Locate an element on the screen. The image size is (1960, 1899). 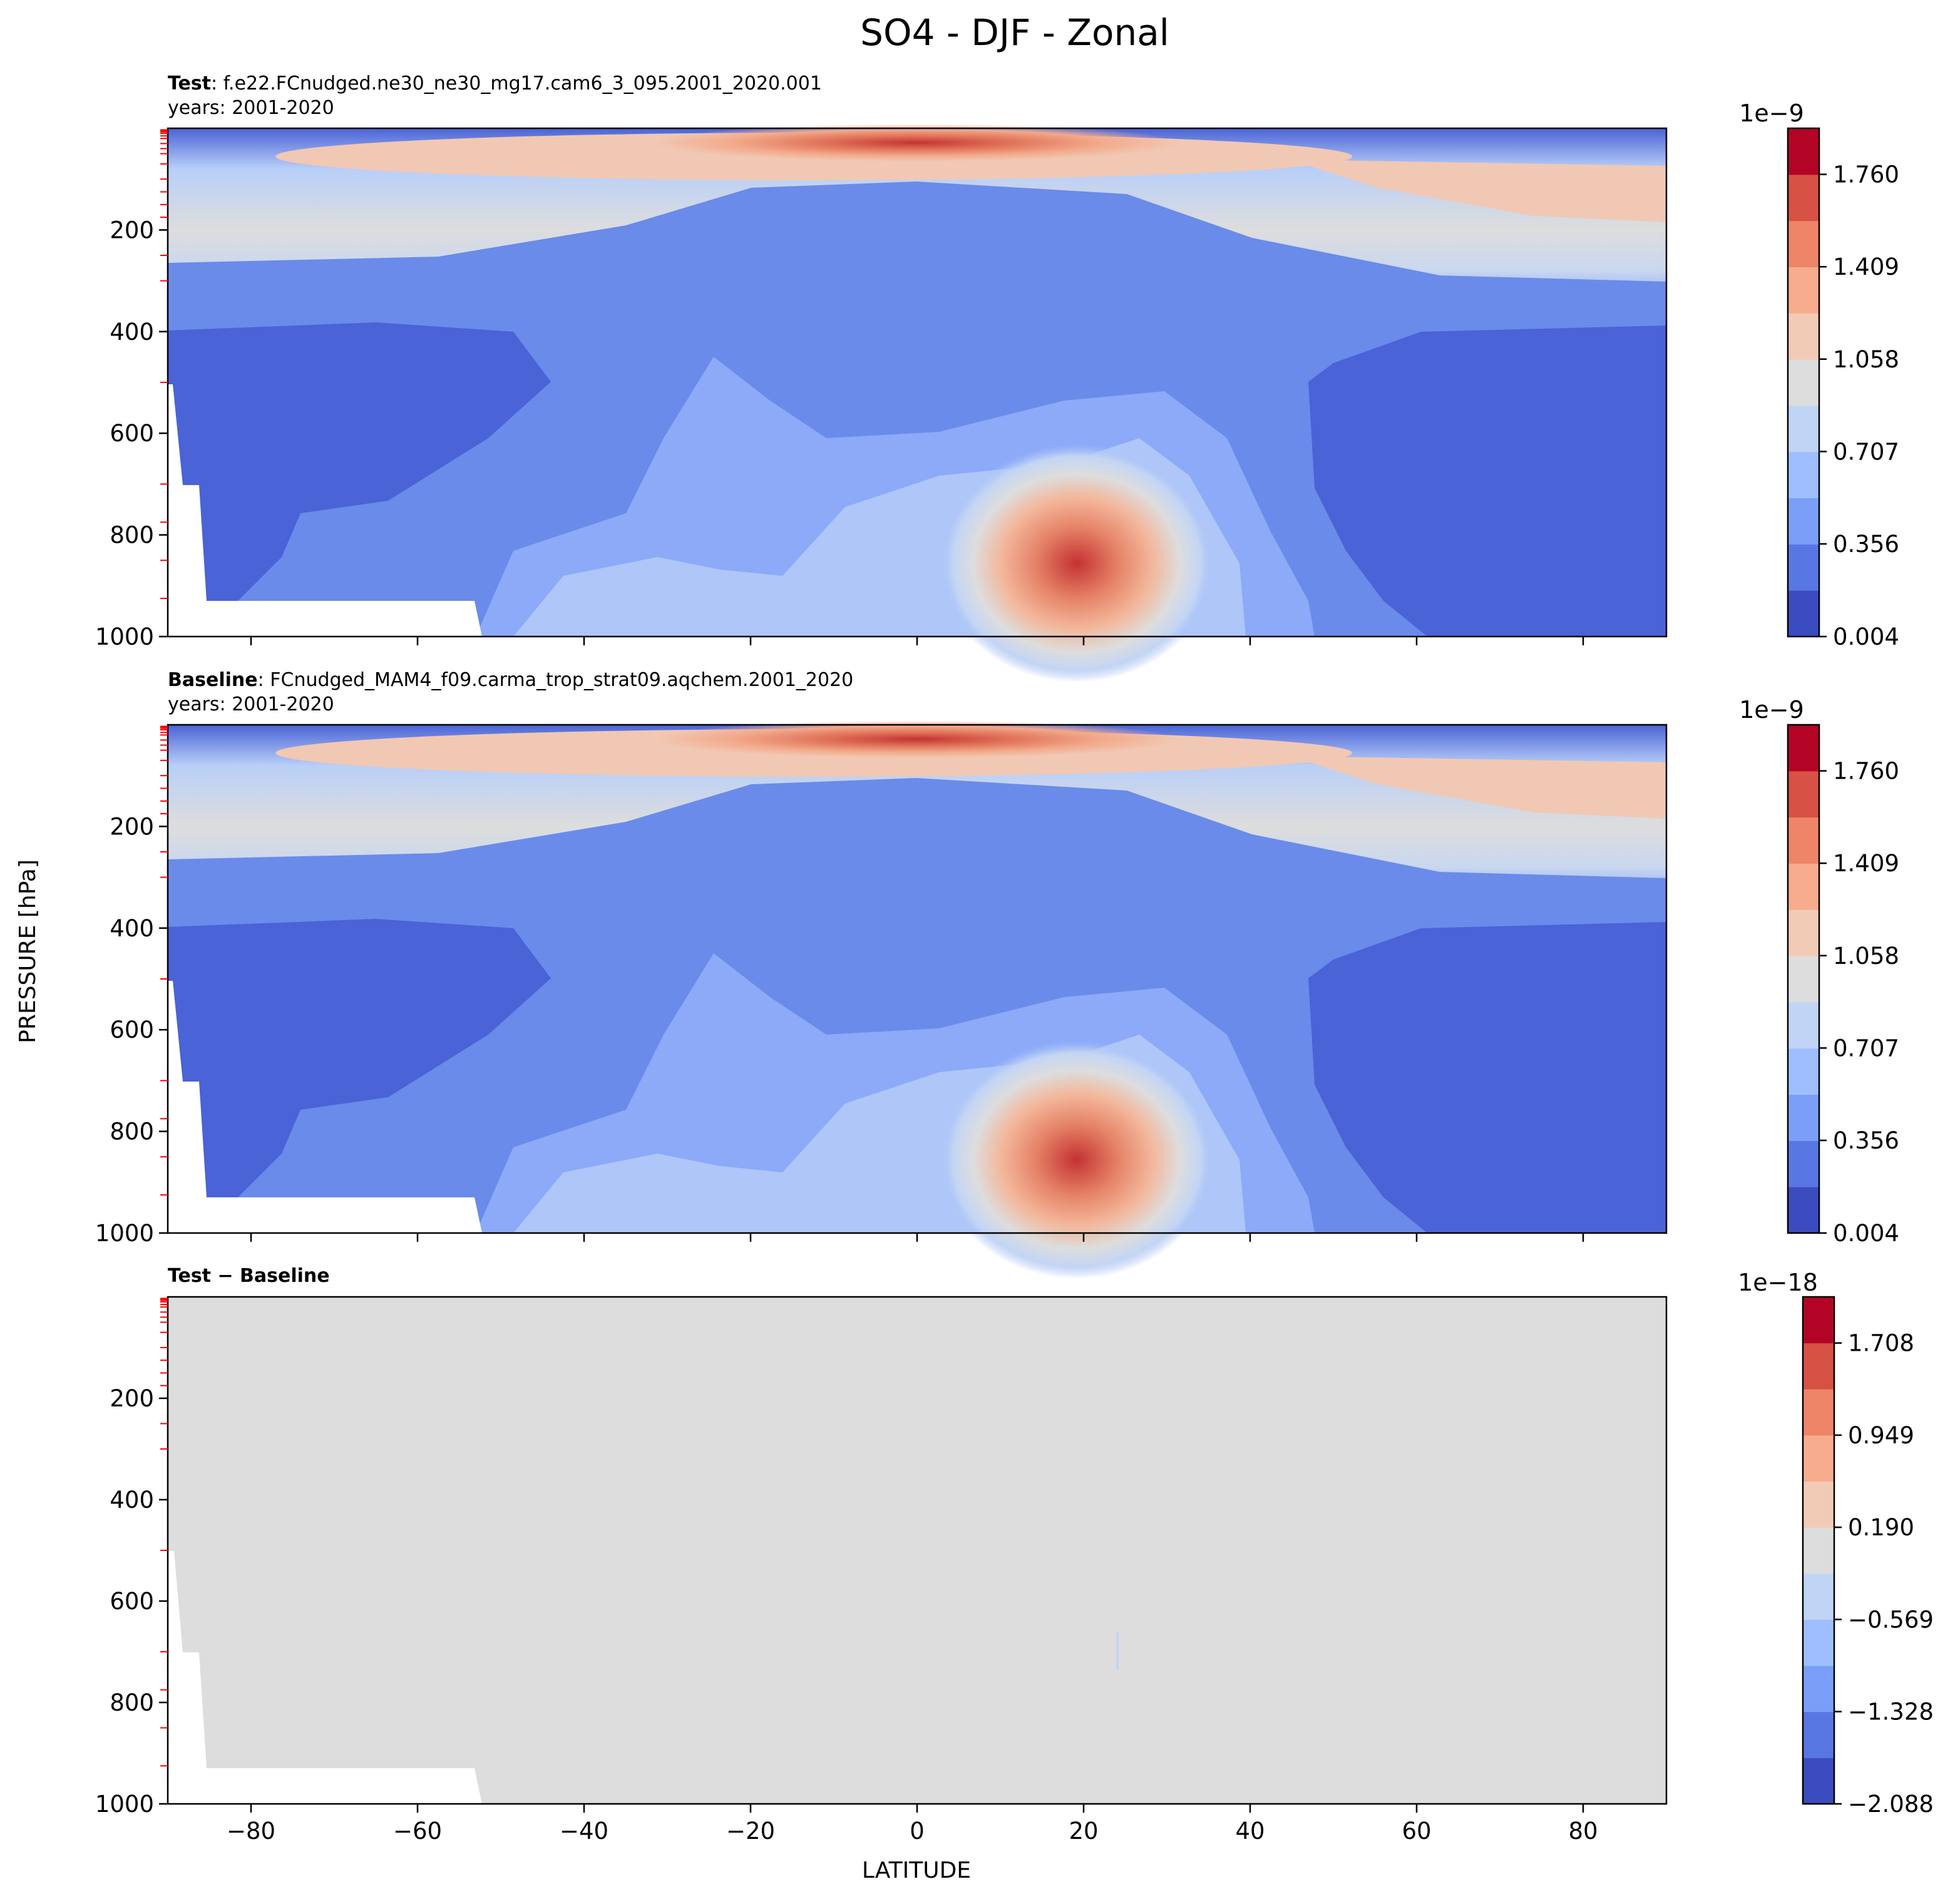
x-tick-label: −80 is located at coordinates (251, 1831).